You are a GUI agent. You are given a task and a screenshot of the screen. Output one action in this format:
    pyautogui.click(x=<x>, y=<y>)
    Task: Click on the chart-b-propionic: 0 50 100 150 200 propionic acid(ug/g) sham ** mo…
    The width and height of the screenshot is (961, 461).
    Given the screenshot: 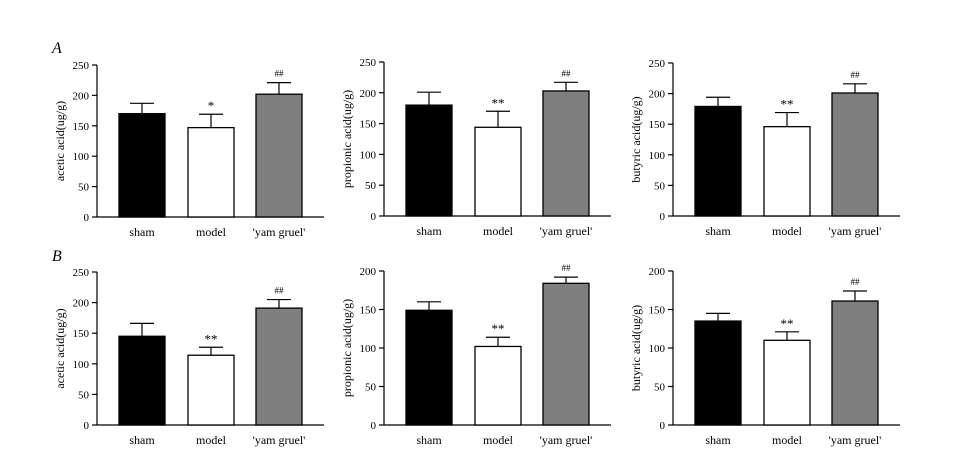 What is the action you would take?
    pyautogui.click(x=475, y=355)
    